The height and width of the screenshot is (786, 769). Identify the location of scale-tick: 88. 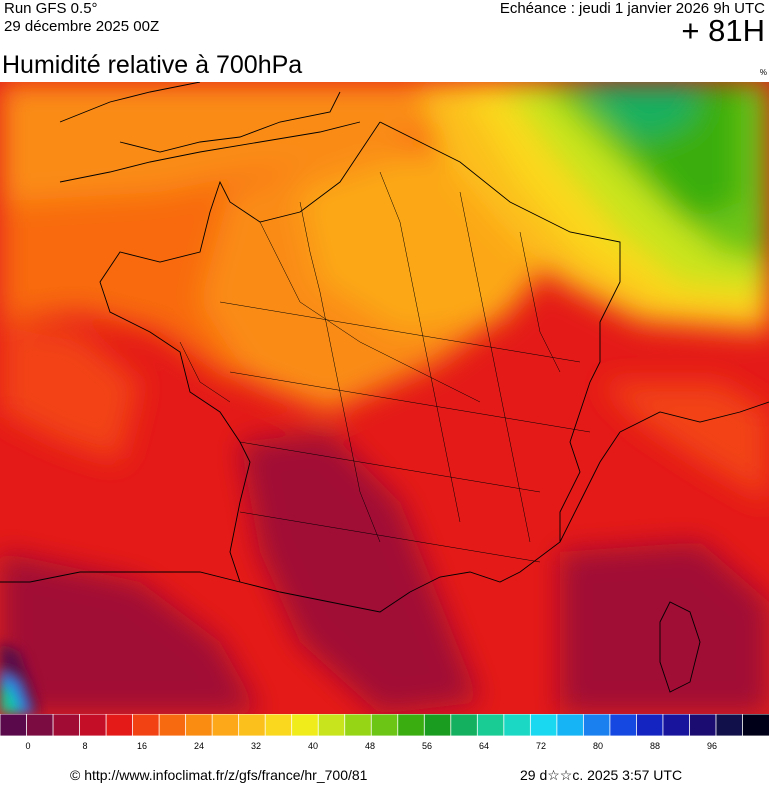
(655, 746).